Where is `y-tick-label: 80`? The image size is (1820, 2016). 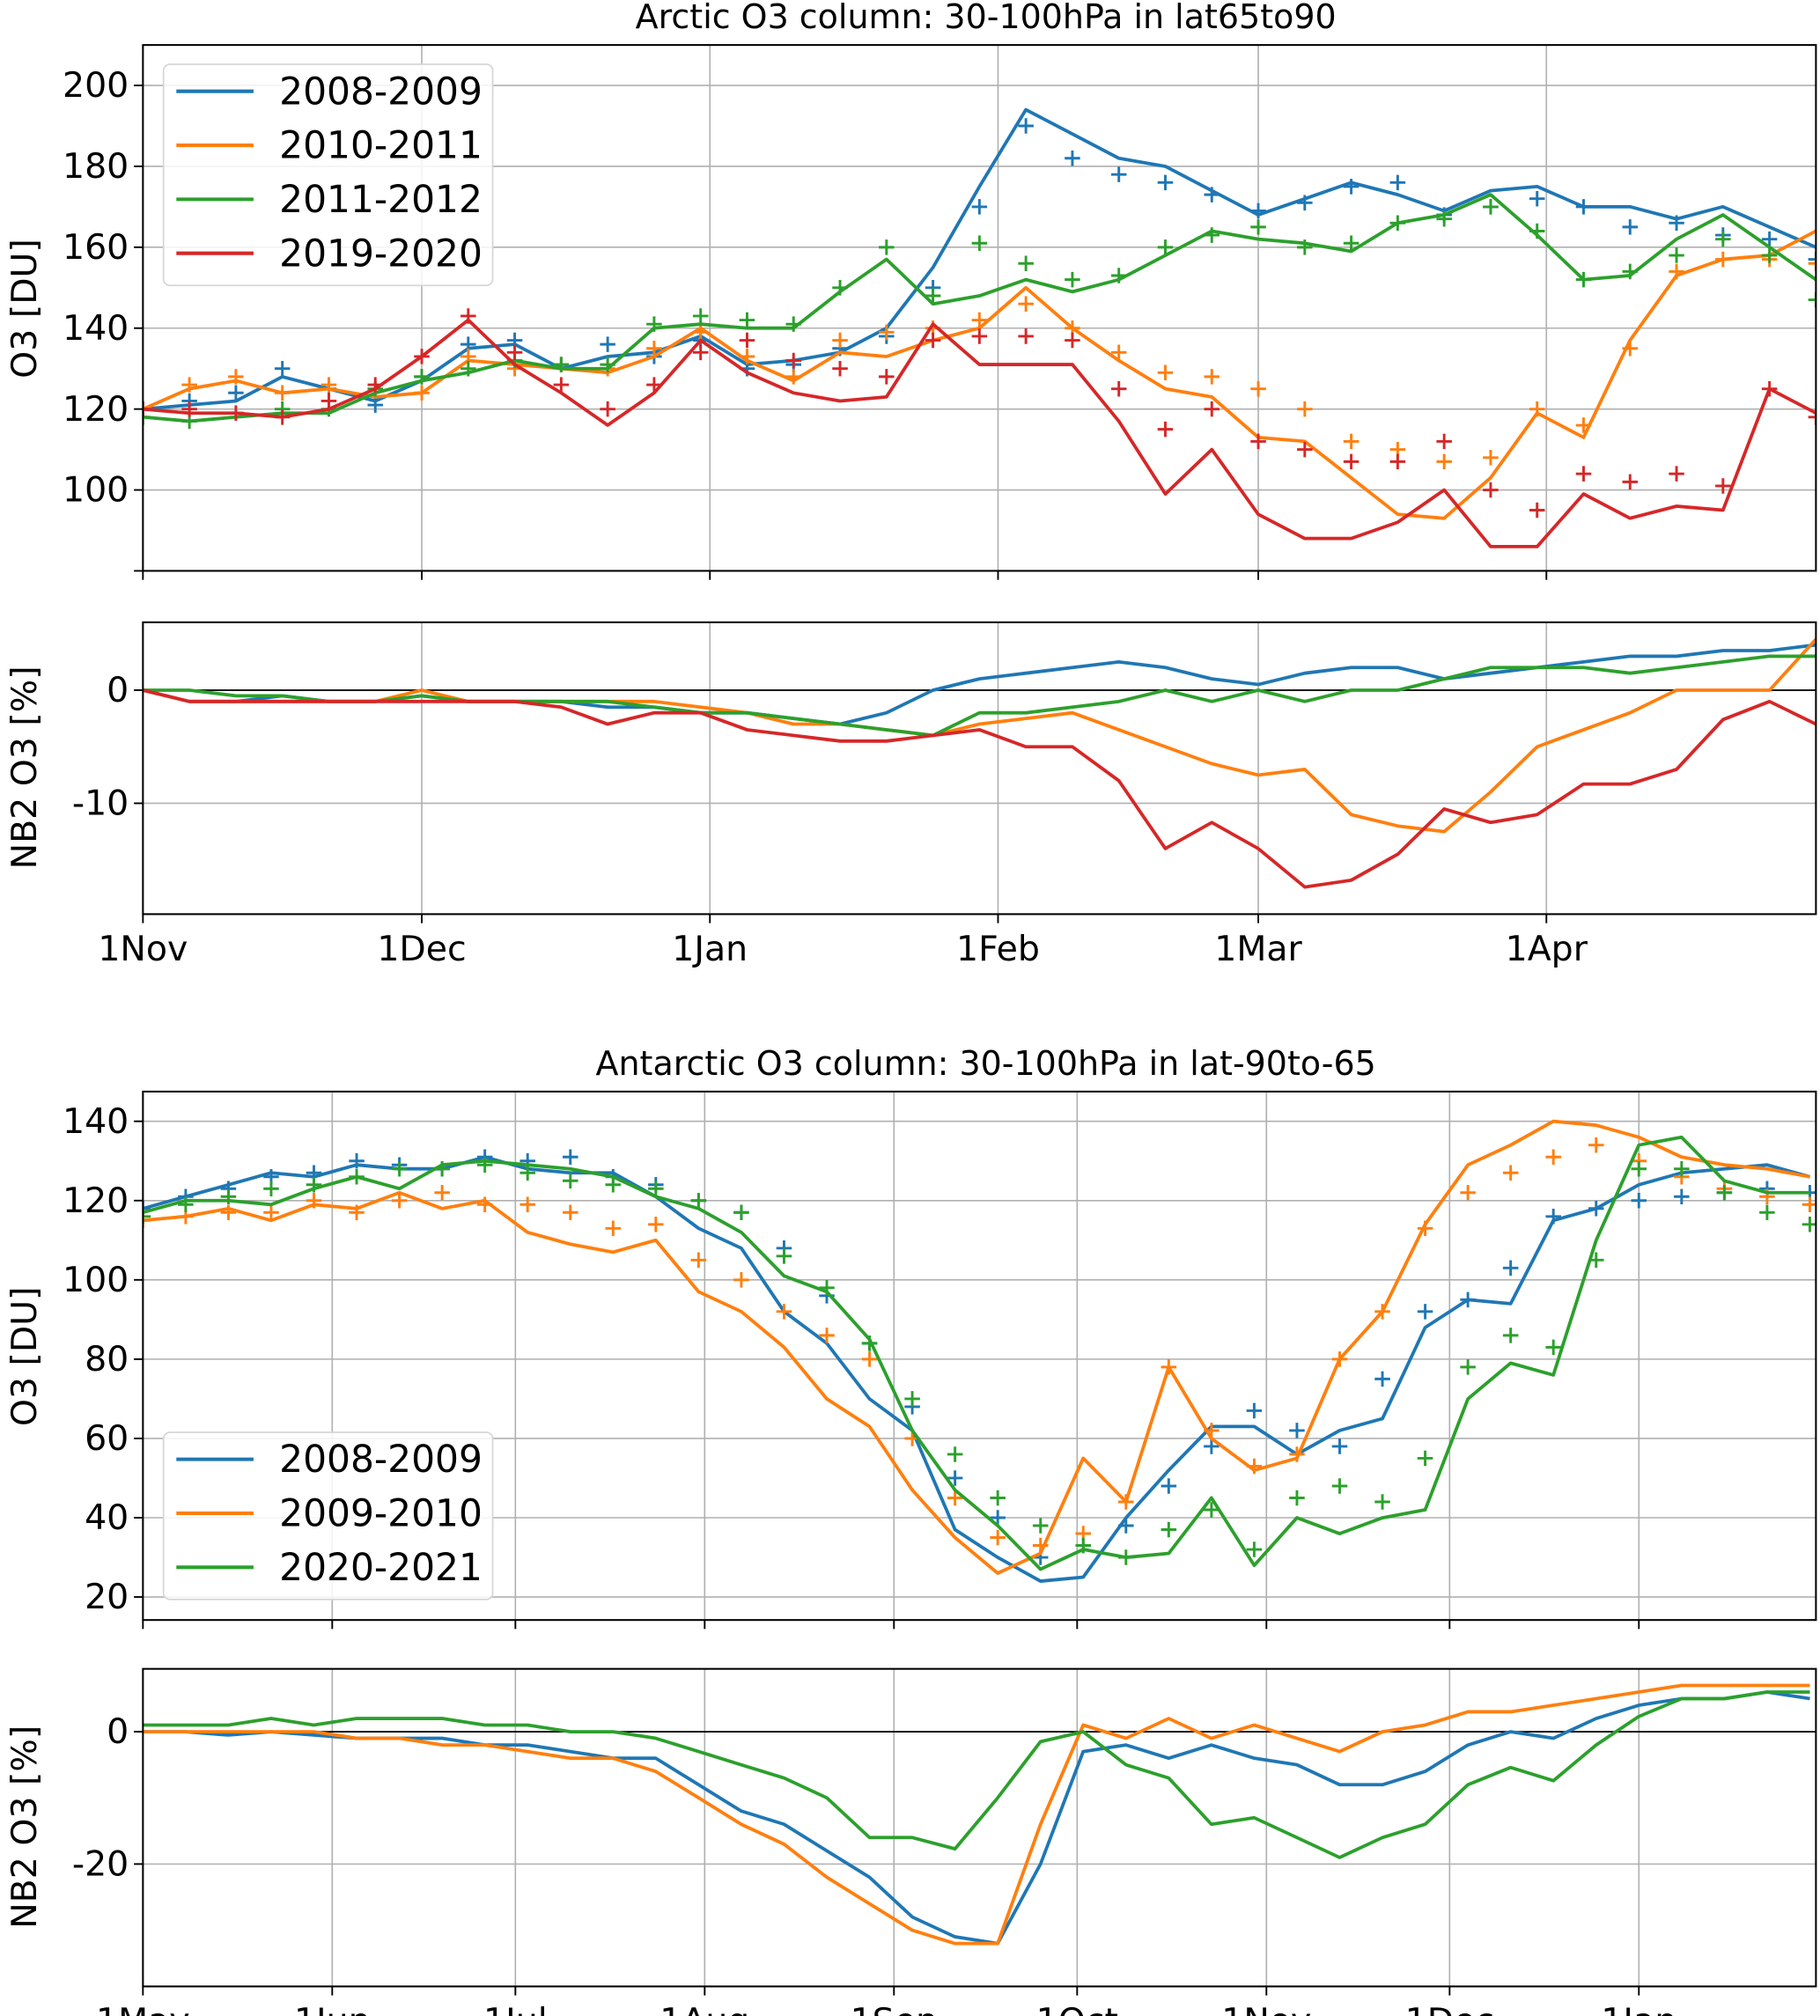 y-tick-label: 80 is located at coordinates (107, 1359).